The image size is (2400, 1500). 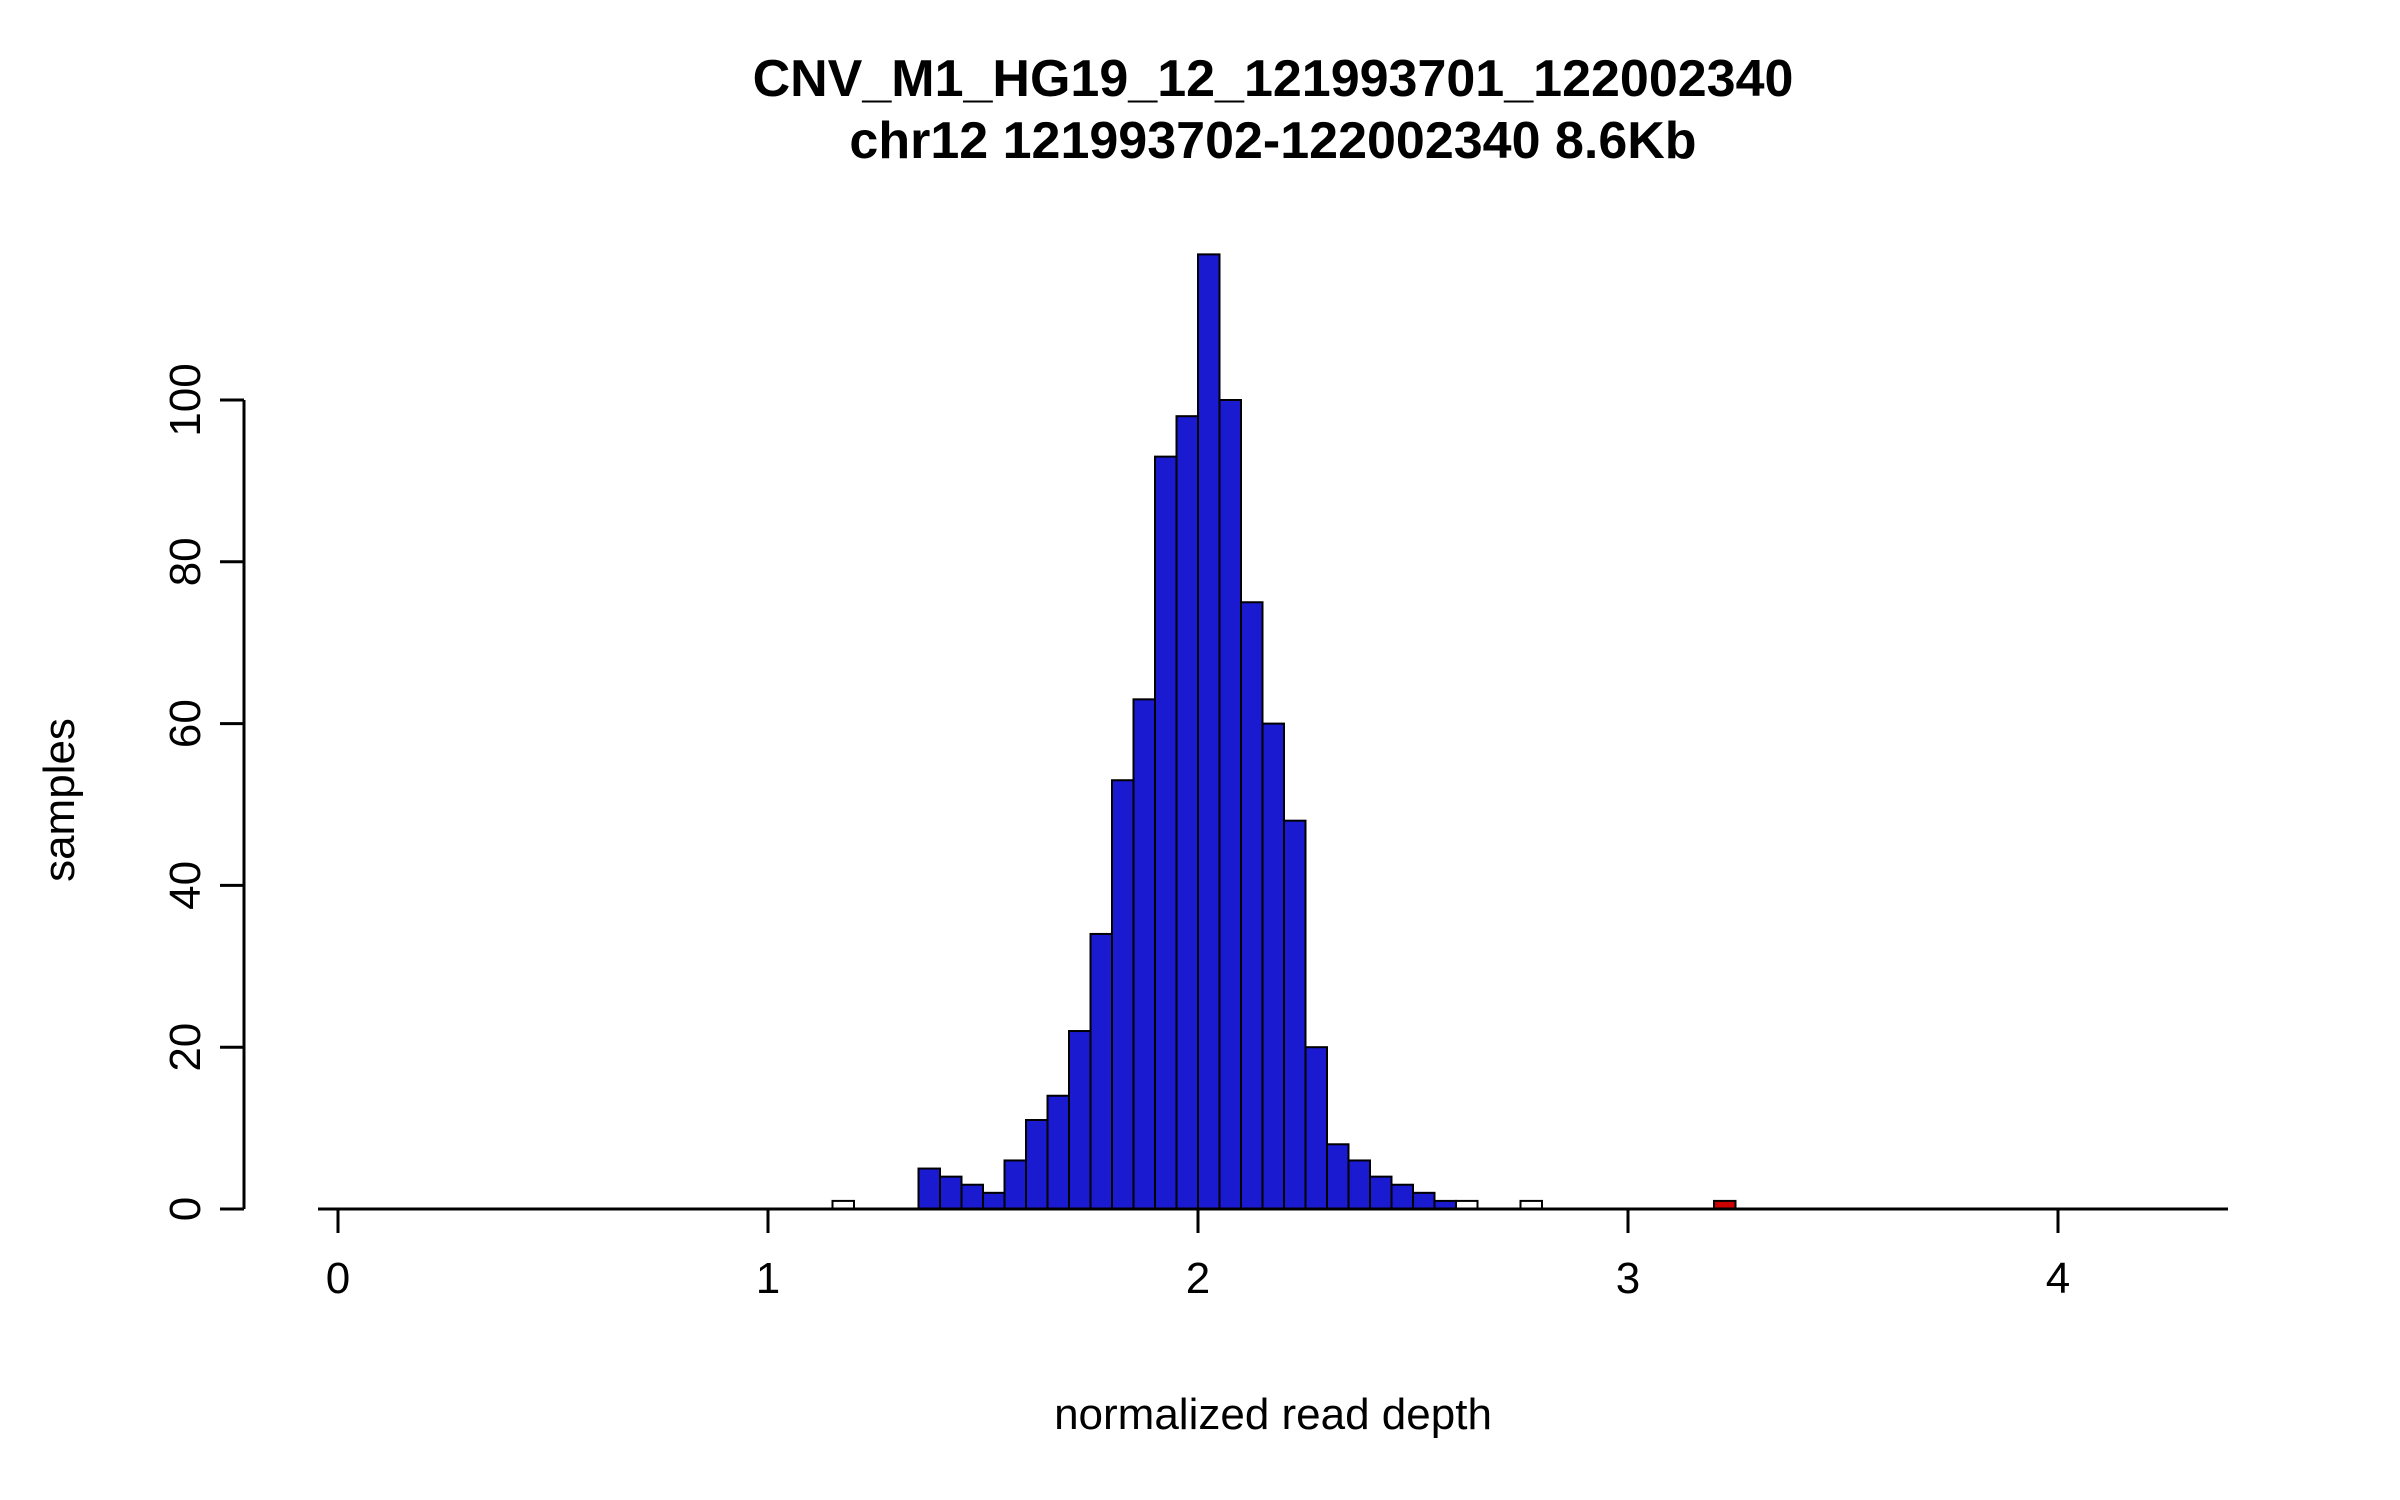 I want to click on y-tick-label: 100, so click(x=185, y=399).